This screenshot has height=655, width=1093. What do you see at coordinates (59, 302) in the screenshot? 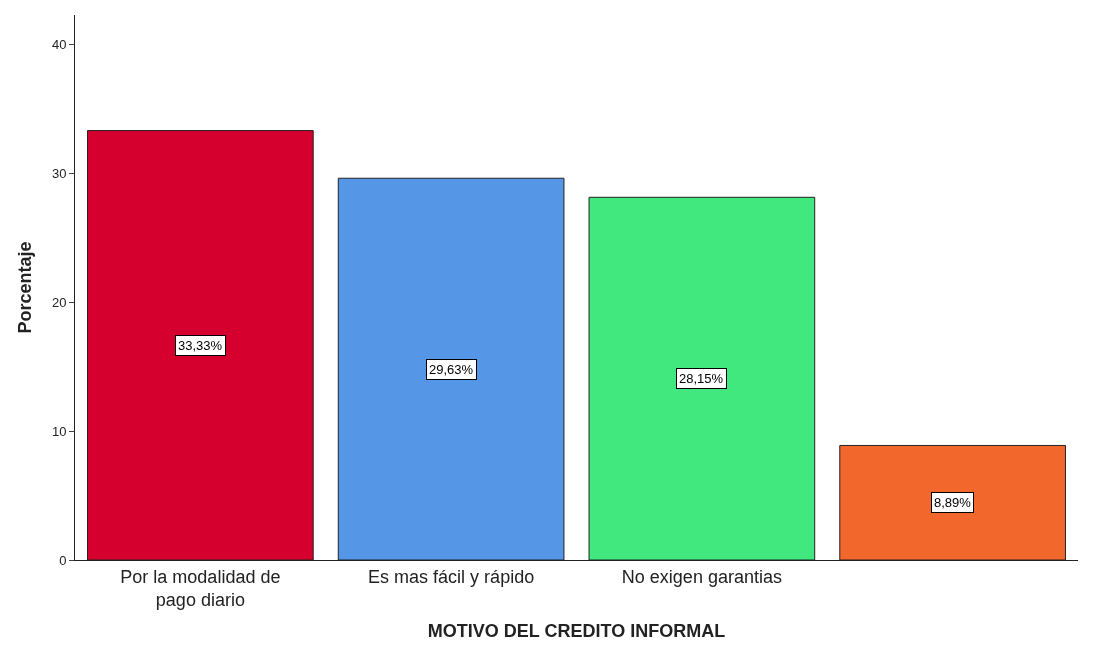
I see `y-tick-label: 20` at bounding box center [59, 302].